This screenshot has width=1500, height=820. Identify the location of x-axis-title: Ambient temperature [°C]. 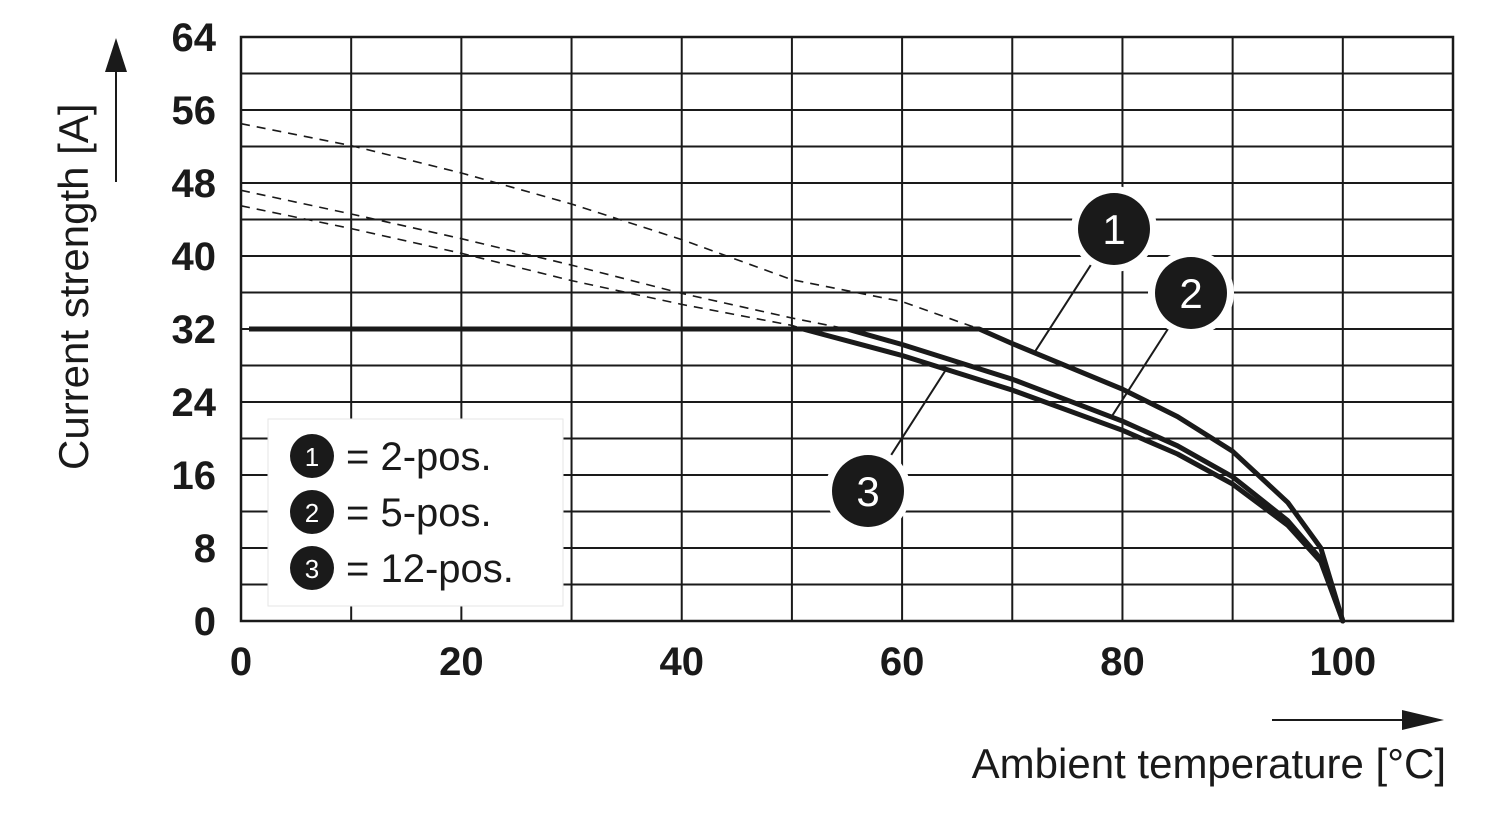
(1209, 748).